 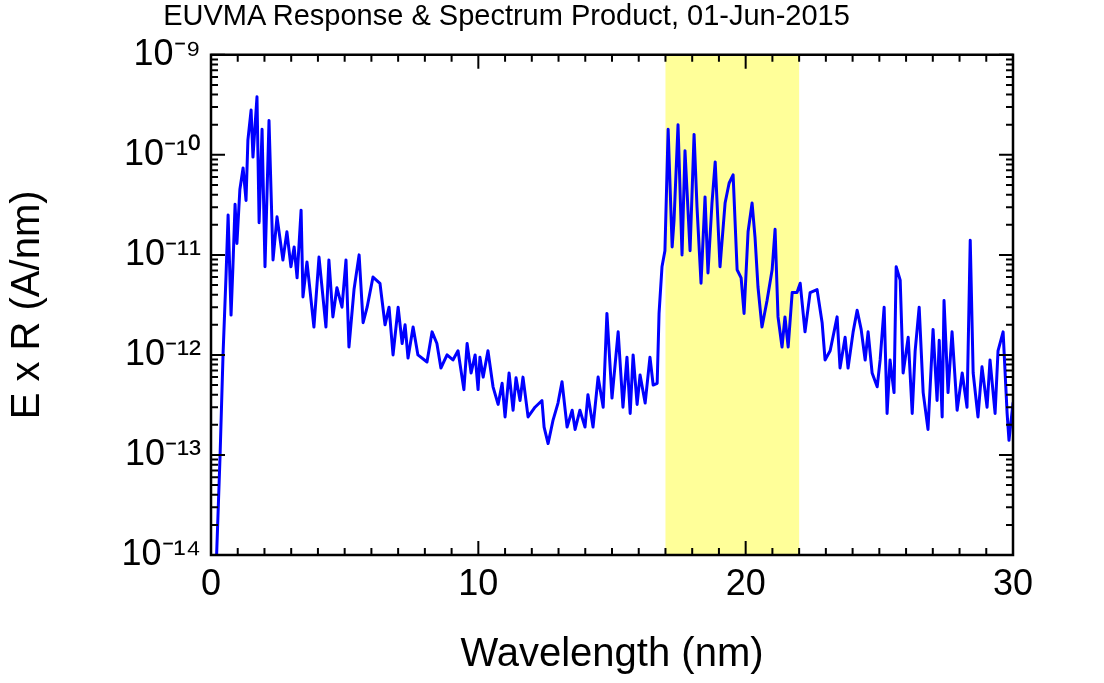 I want to click on chart-title: EUVMA Response & Spectrum Product, 01-Jun-2015, so click(x=506, y=16).